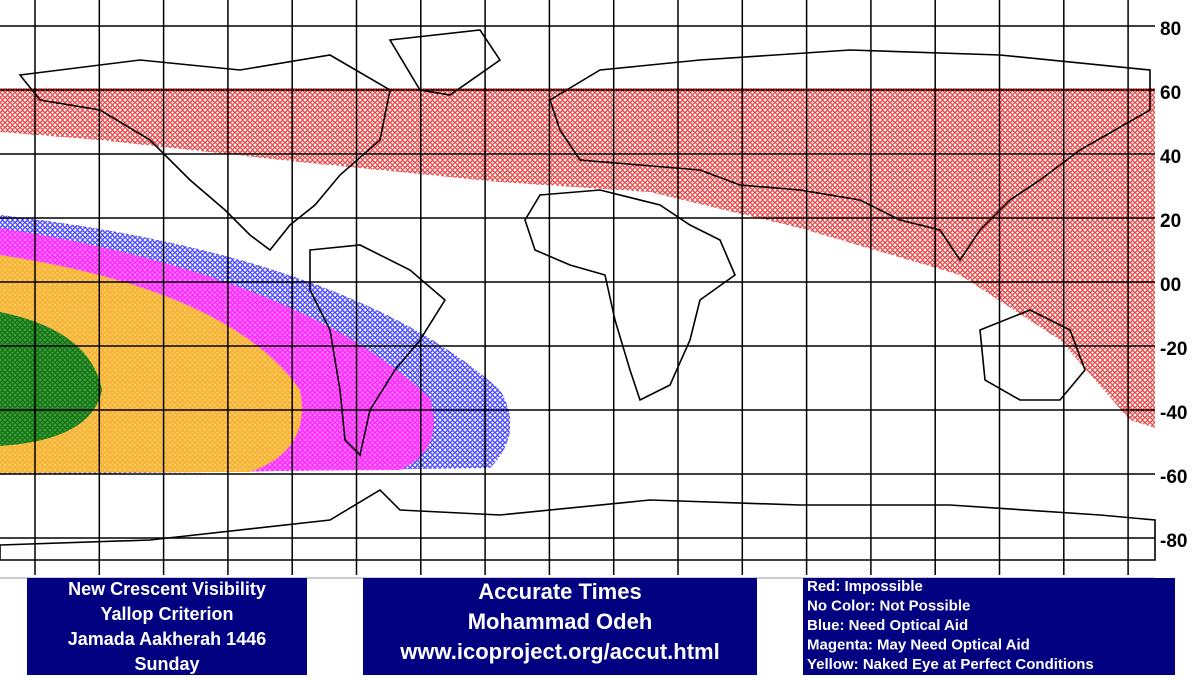 The height and width of the screenshot is (680, 1200). Describe the element at coordinates (950, 664) in the screenshot. I see `legend-box-line: Yellow: Naked Eye at Perfect Conditions` at that location.